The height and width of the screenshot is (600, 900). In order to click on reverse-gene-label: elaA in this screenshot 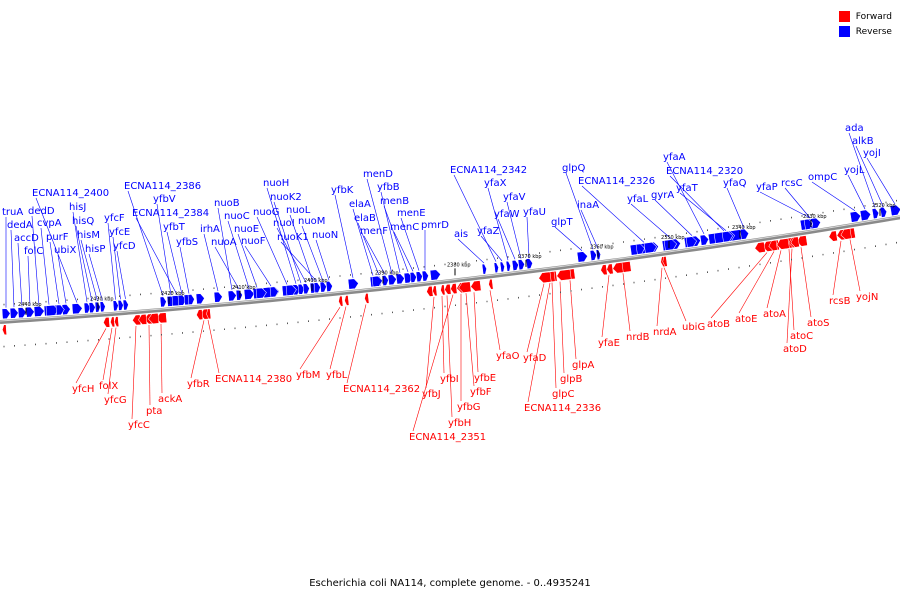, I will do `click(360, 204)`.